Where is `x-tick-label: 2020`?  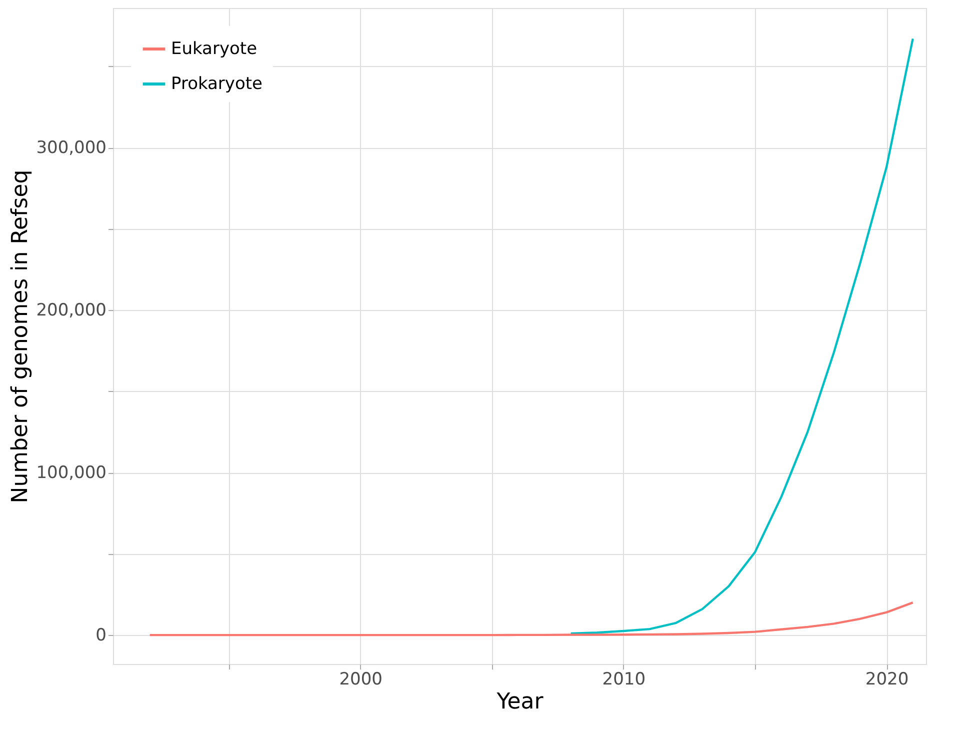
x-tick-label: 2020 is located at coordinates (887, 680).